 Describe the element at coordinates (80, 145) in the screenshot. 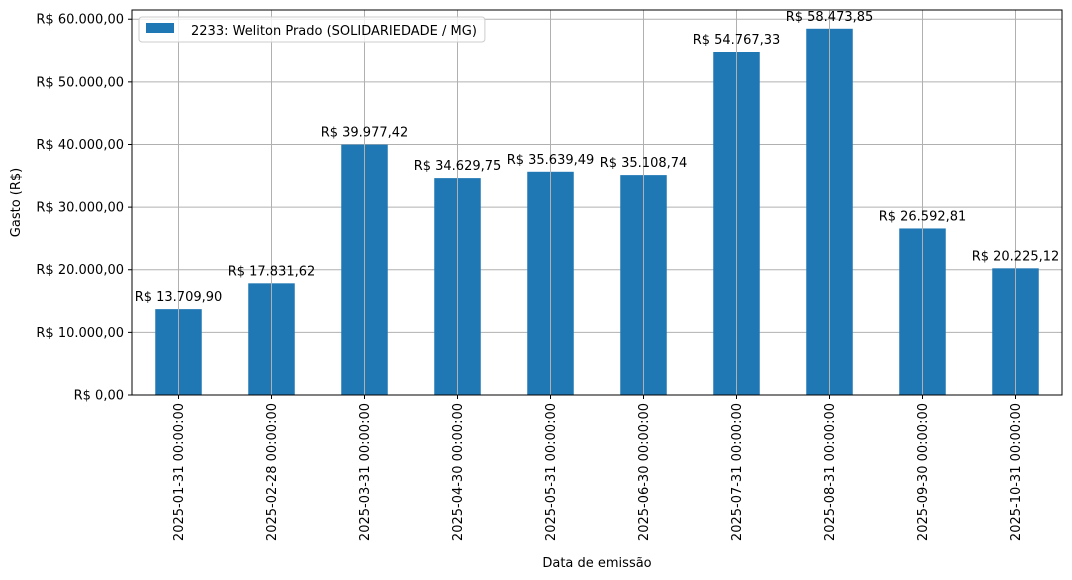

I see `y-tick-label: R$ 40.000,00` at that location.